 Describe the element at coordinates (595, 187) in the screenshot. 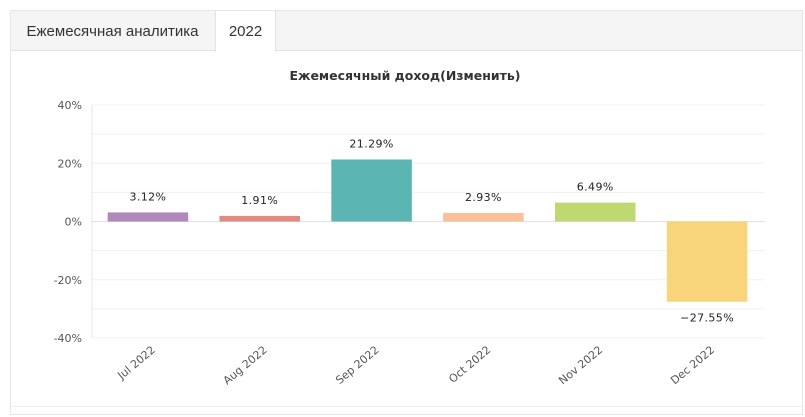

I see `data-label: 6.49%` at that location.